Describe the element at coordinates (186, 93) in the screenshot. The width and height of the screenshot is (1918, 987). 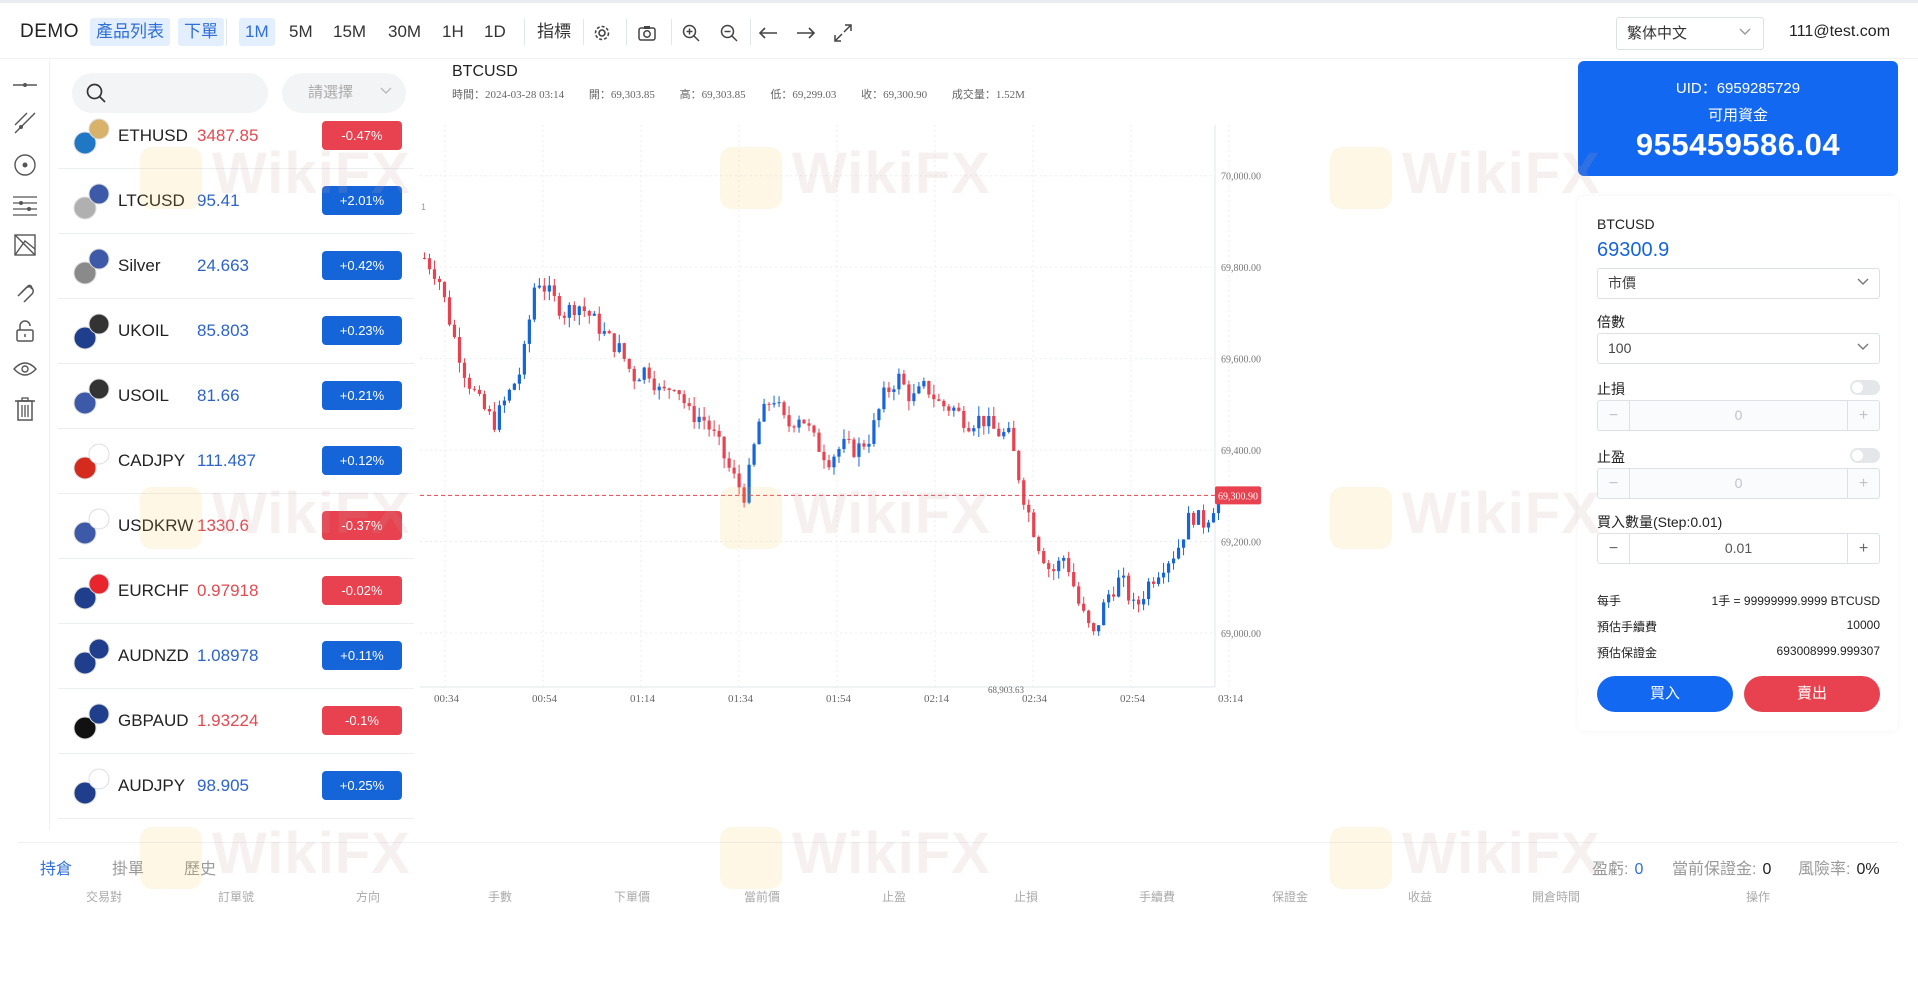
I see `search-input` at that location.